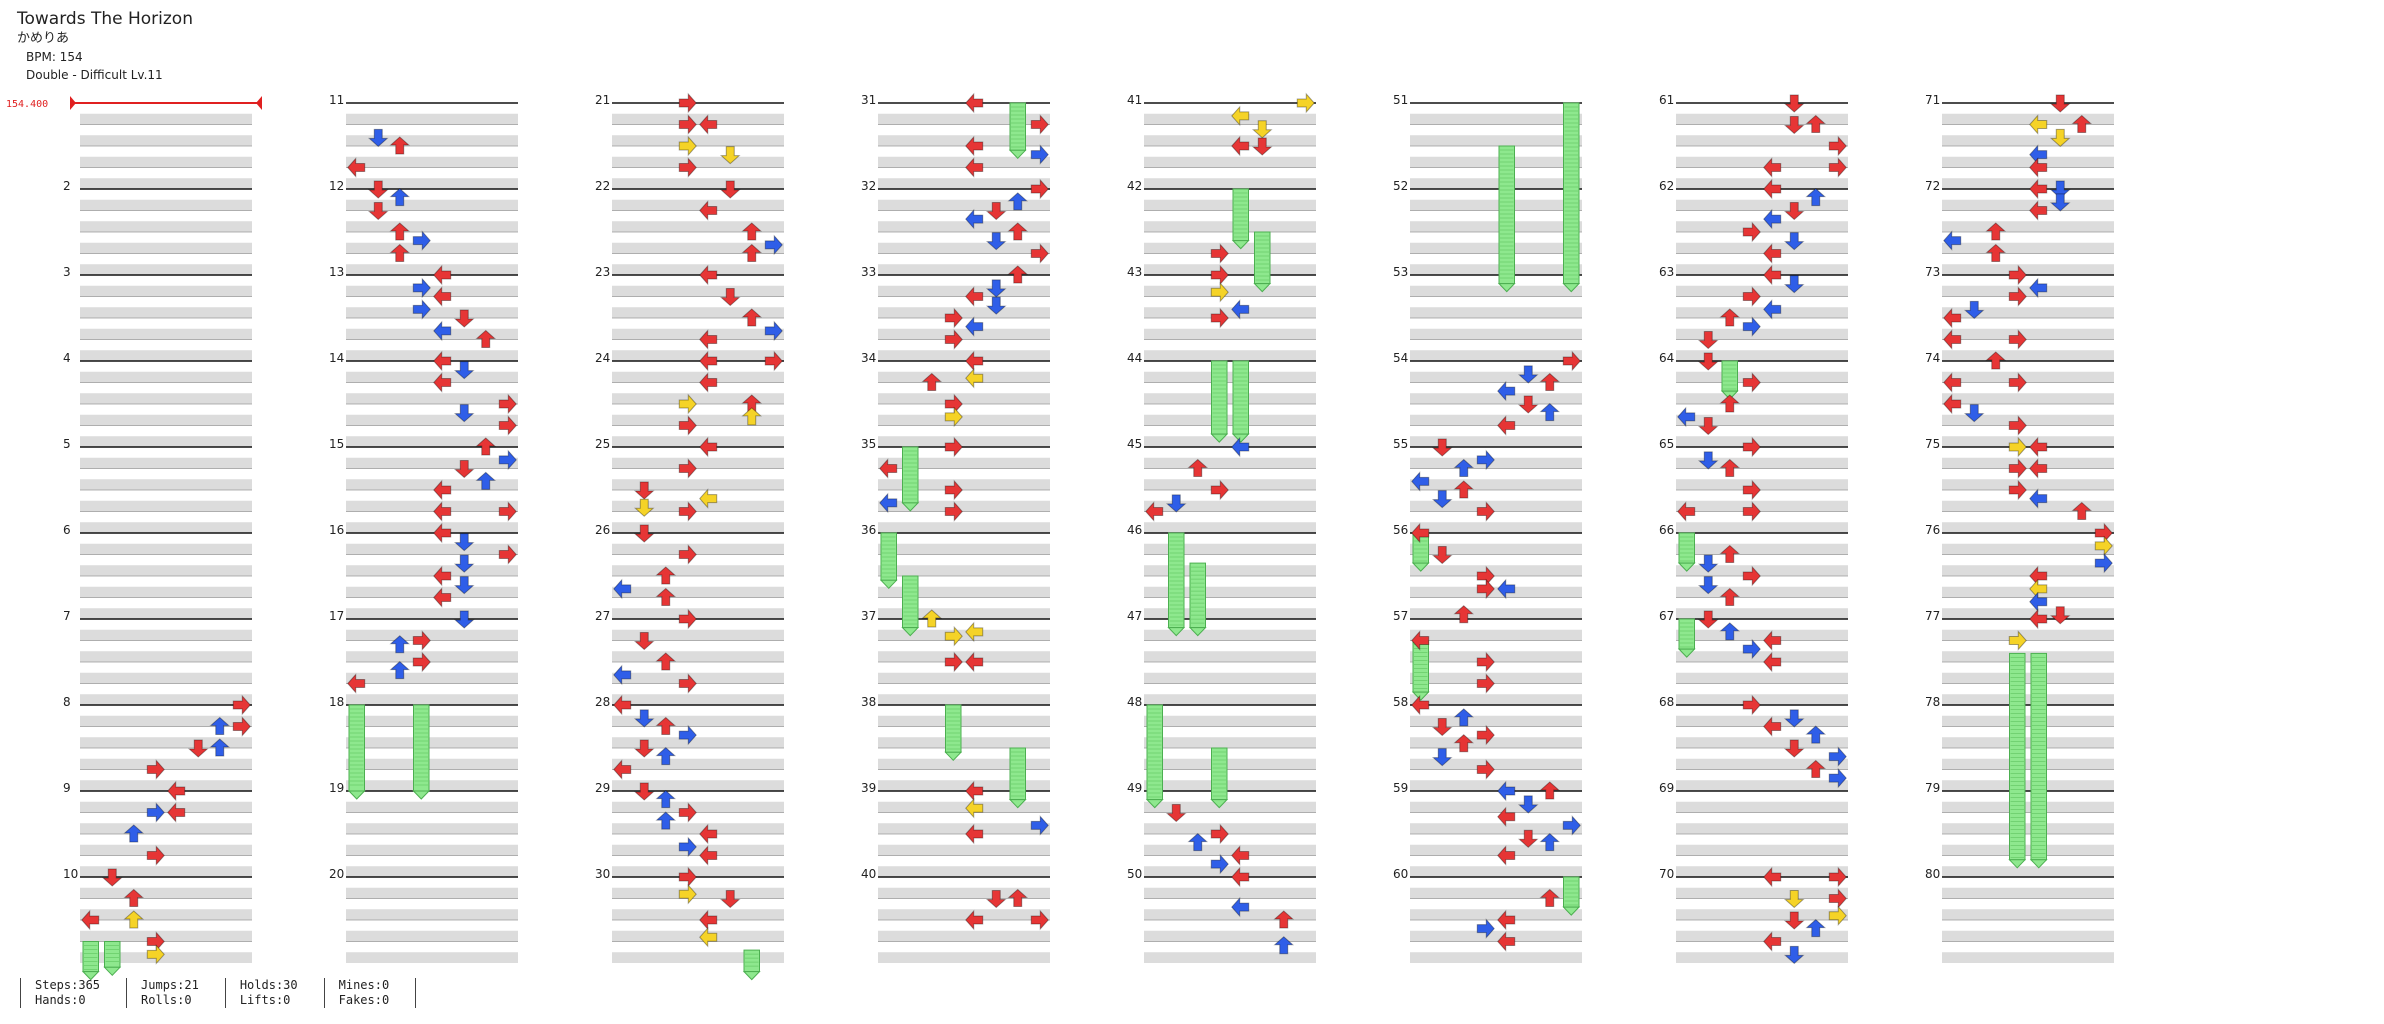 This screenshot has height=1024, width=2384. What do you see at coordinates (1134, 788) in the screenshot?
I see `measure-number: 49` at bounding box center [1134, 788].